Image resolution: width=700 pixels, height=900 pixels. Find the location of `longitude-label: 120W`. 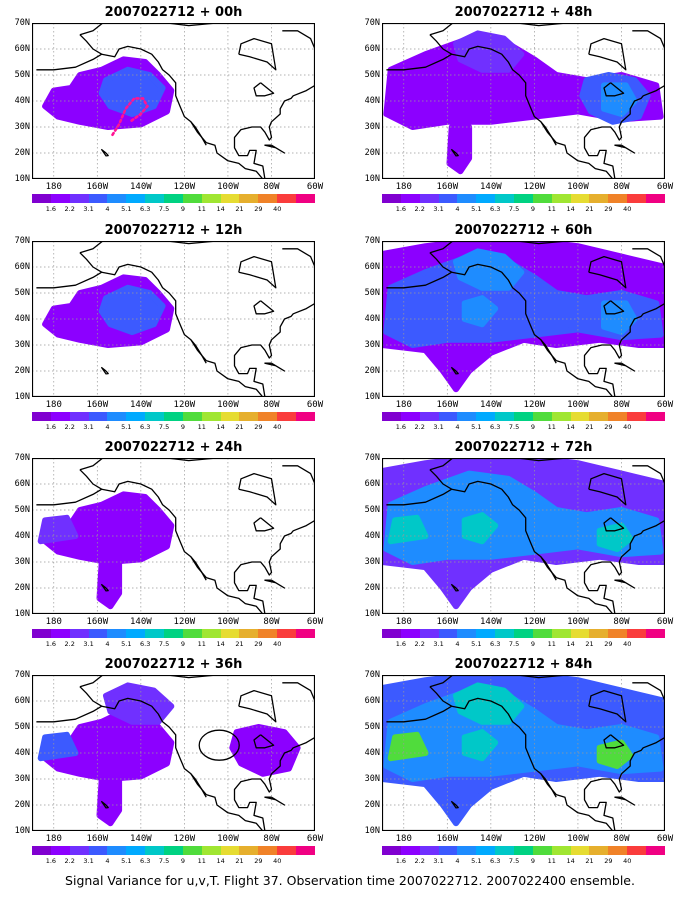

longitude-label: 120W is located at coordinates (184, 405).